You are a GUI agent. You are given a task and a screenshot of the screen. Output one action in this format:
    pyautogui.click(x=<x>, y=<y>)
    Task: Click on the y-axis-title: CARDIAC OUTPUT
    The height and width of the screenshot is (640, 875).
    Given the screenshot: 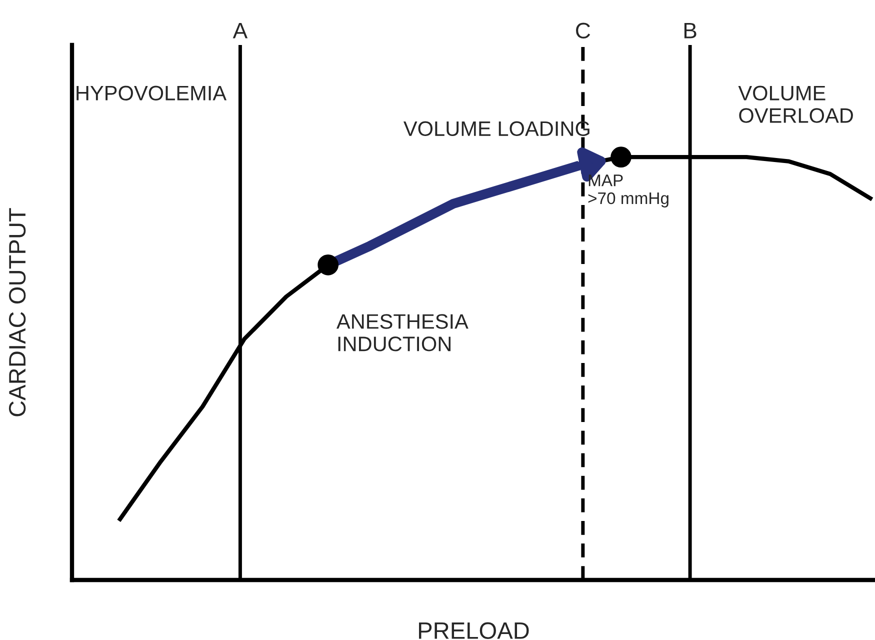 What is the action you would take?
    pyautogui.click(x=17, y=312)
    